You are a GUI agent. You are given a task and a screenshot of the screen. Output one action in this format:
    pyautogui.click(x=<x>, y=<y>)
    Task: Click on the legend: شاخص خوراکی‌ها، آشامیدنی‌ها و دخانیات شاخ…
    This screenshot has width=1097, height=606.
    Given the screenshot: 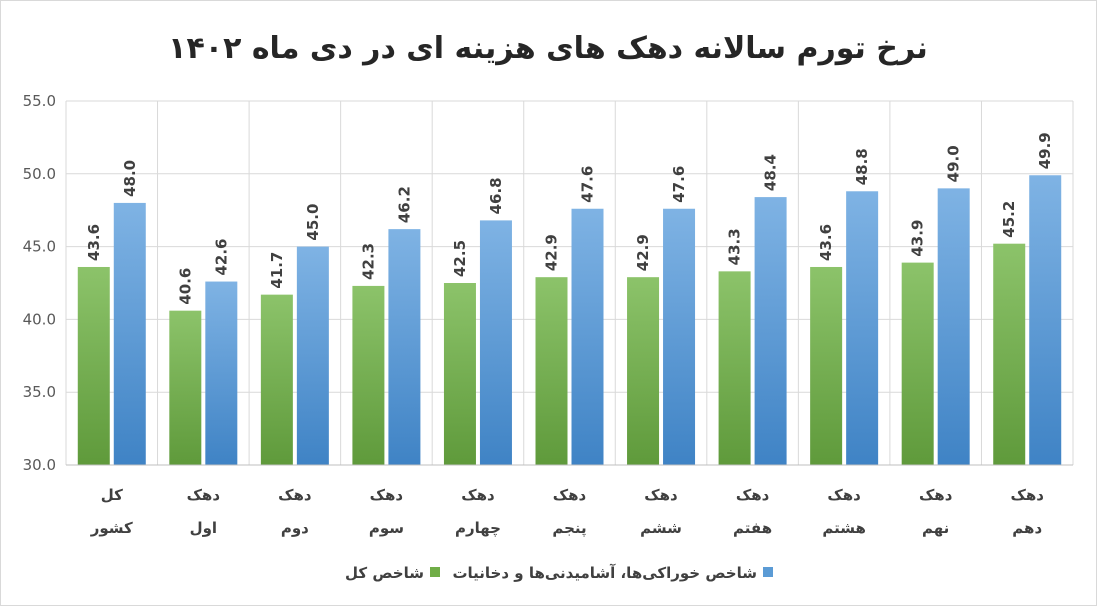 What is the action you would take?
    pyautogui.click(x=559, y=573)
    